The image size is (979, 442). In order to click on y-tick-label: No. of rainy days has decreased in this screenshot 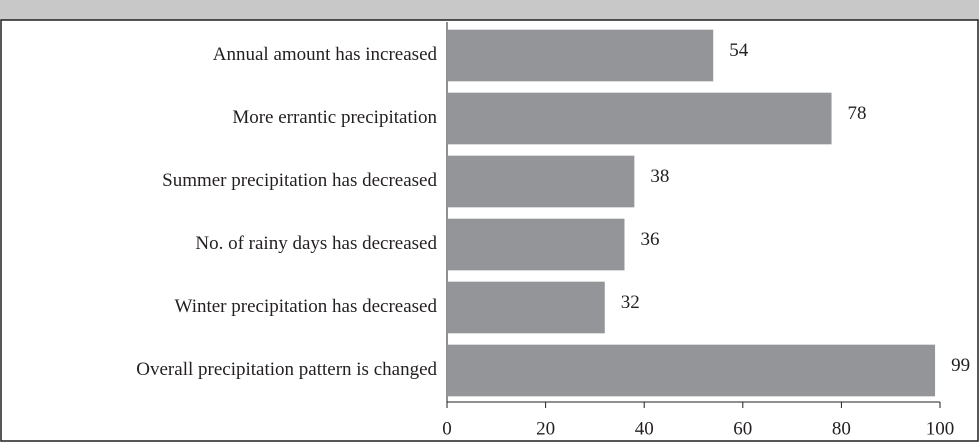, I will do `click(316, 243)`.